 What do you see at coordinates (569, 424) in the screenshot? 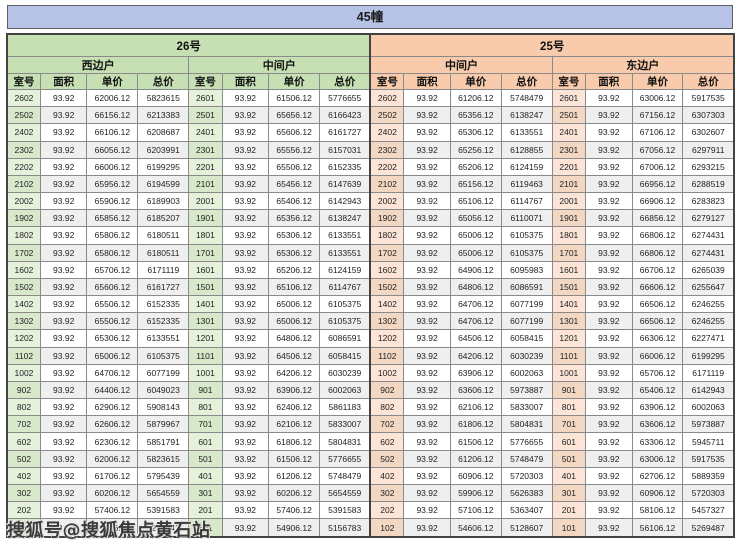
I see `cell-room-number: 701` at bounding box center [569, 424].